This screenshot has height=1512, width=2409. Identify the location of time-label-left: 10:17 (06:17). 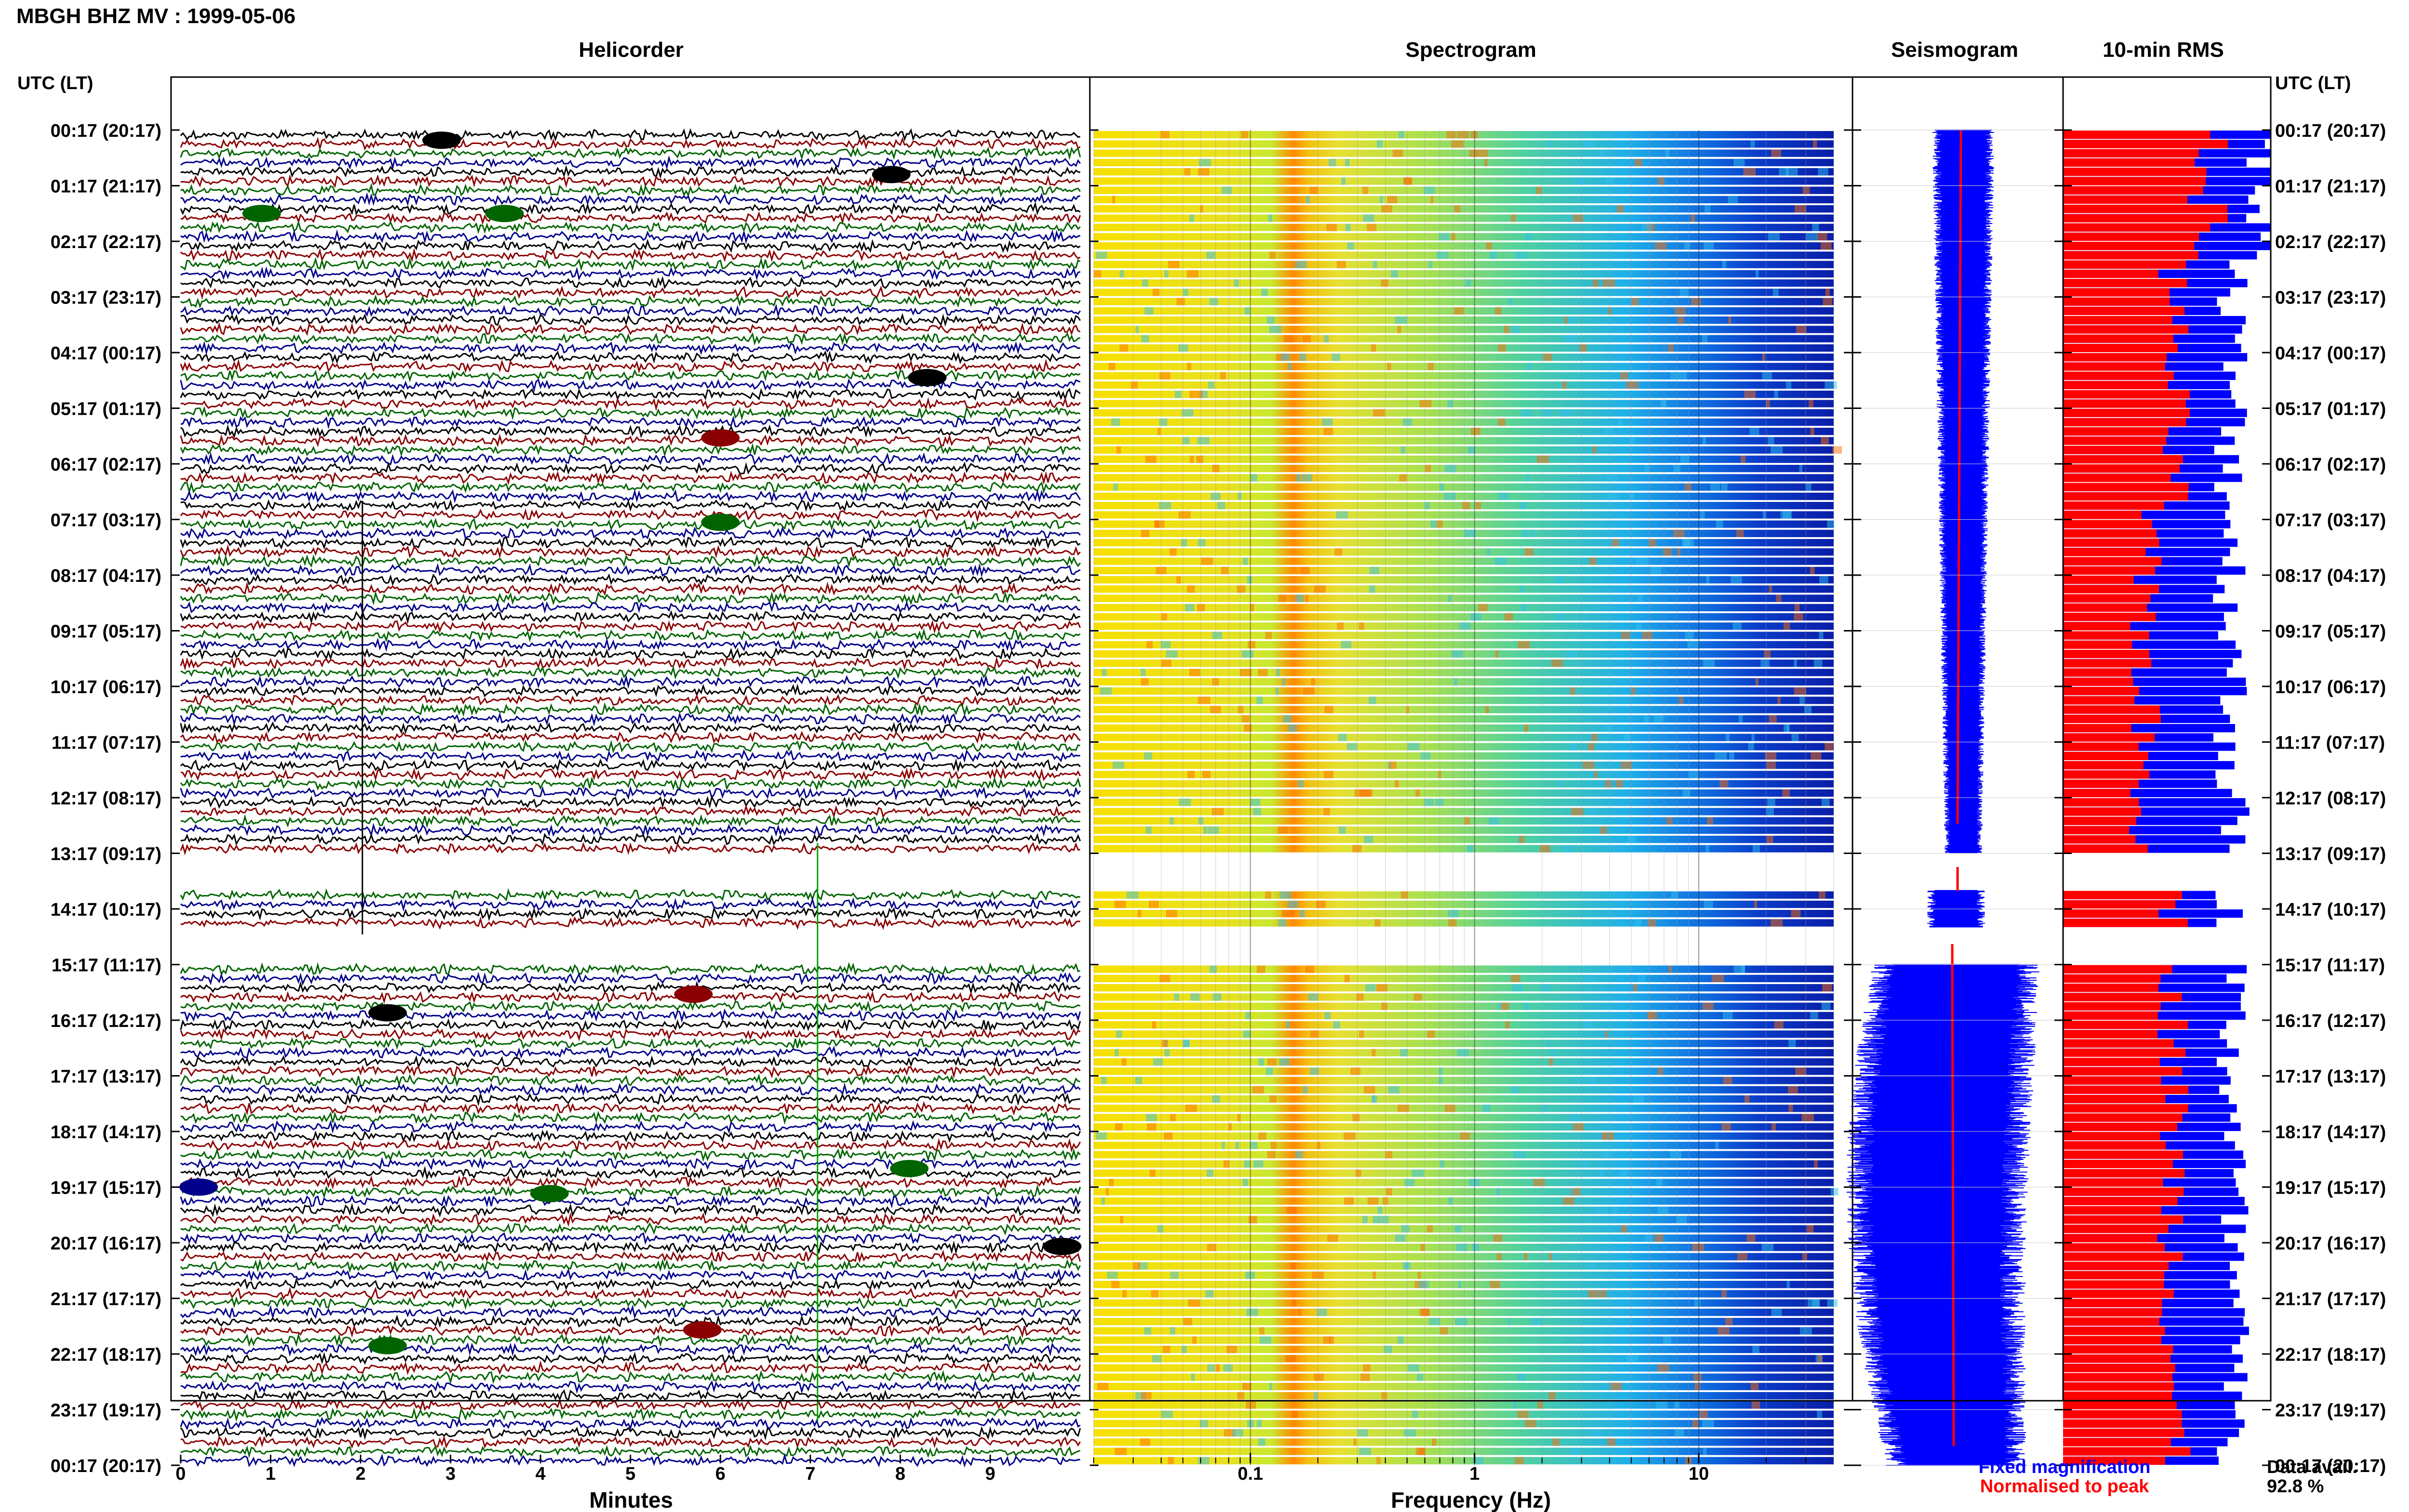
(106, 687).